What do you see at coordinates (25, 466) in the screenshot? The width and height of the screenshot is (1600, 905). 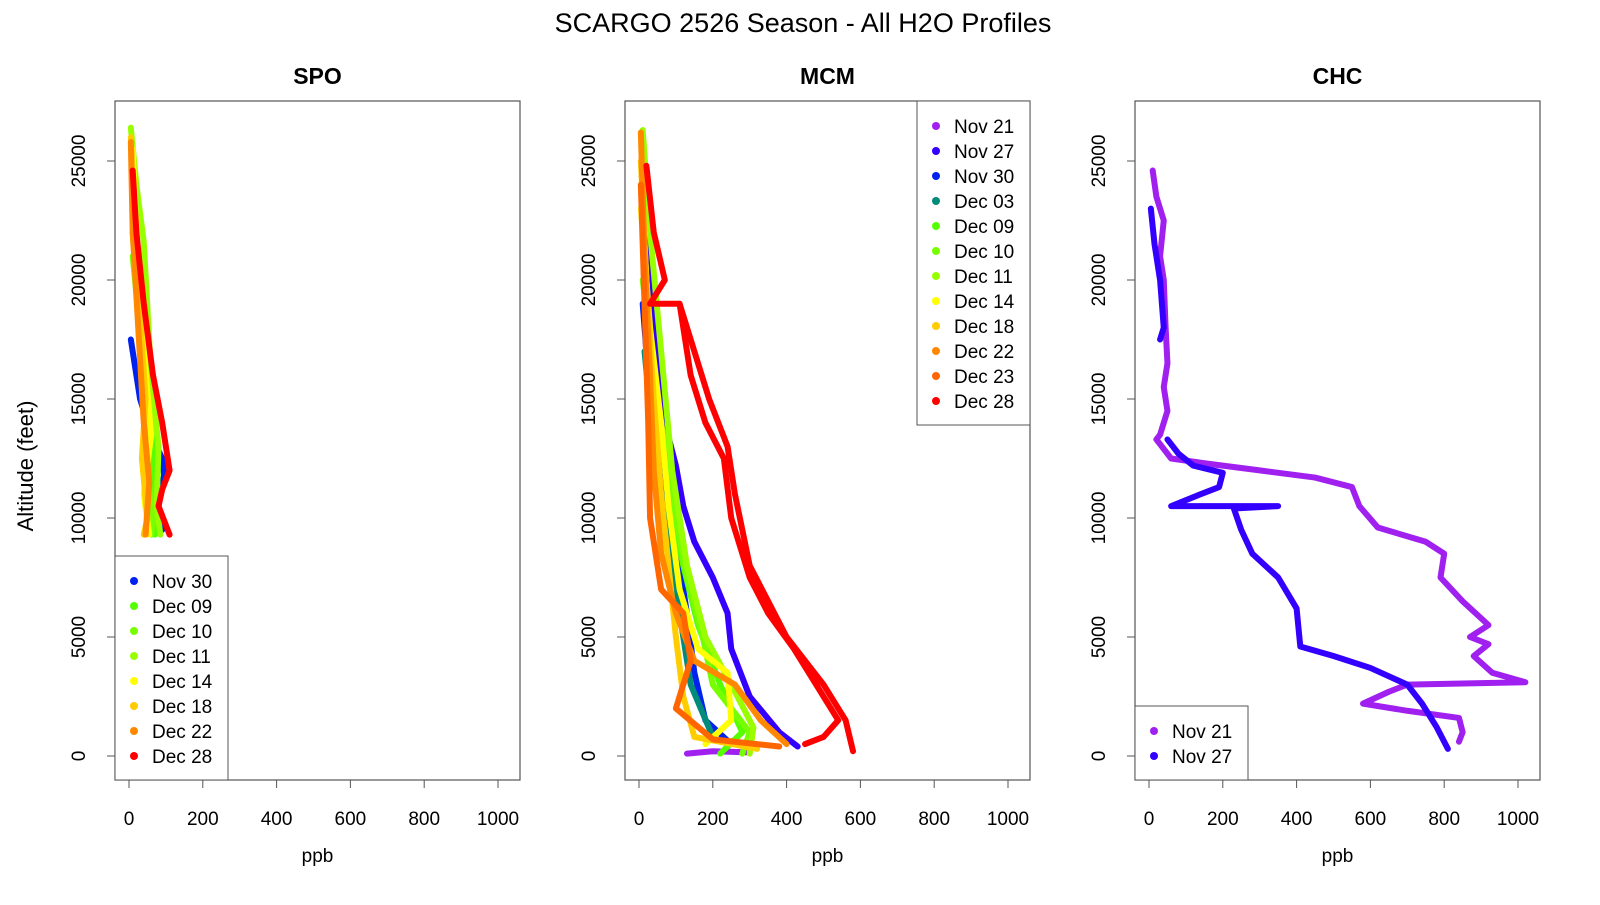 I see `y-axis-label: Altitude (feet)` at bounding box center [25, 466].